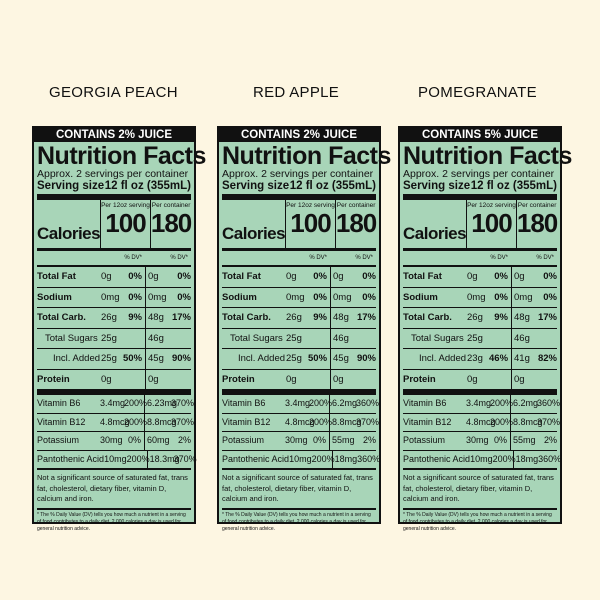 The image size is (600, 600). Describe the element at coordinates (475, 338) in the screenshot. I see `nutrient-serving-amount: 25g` at that location.